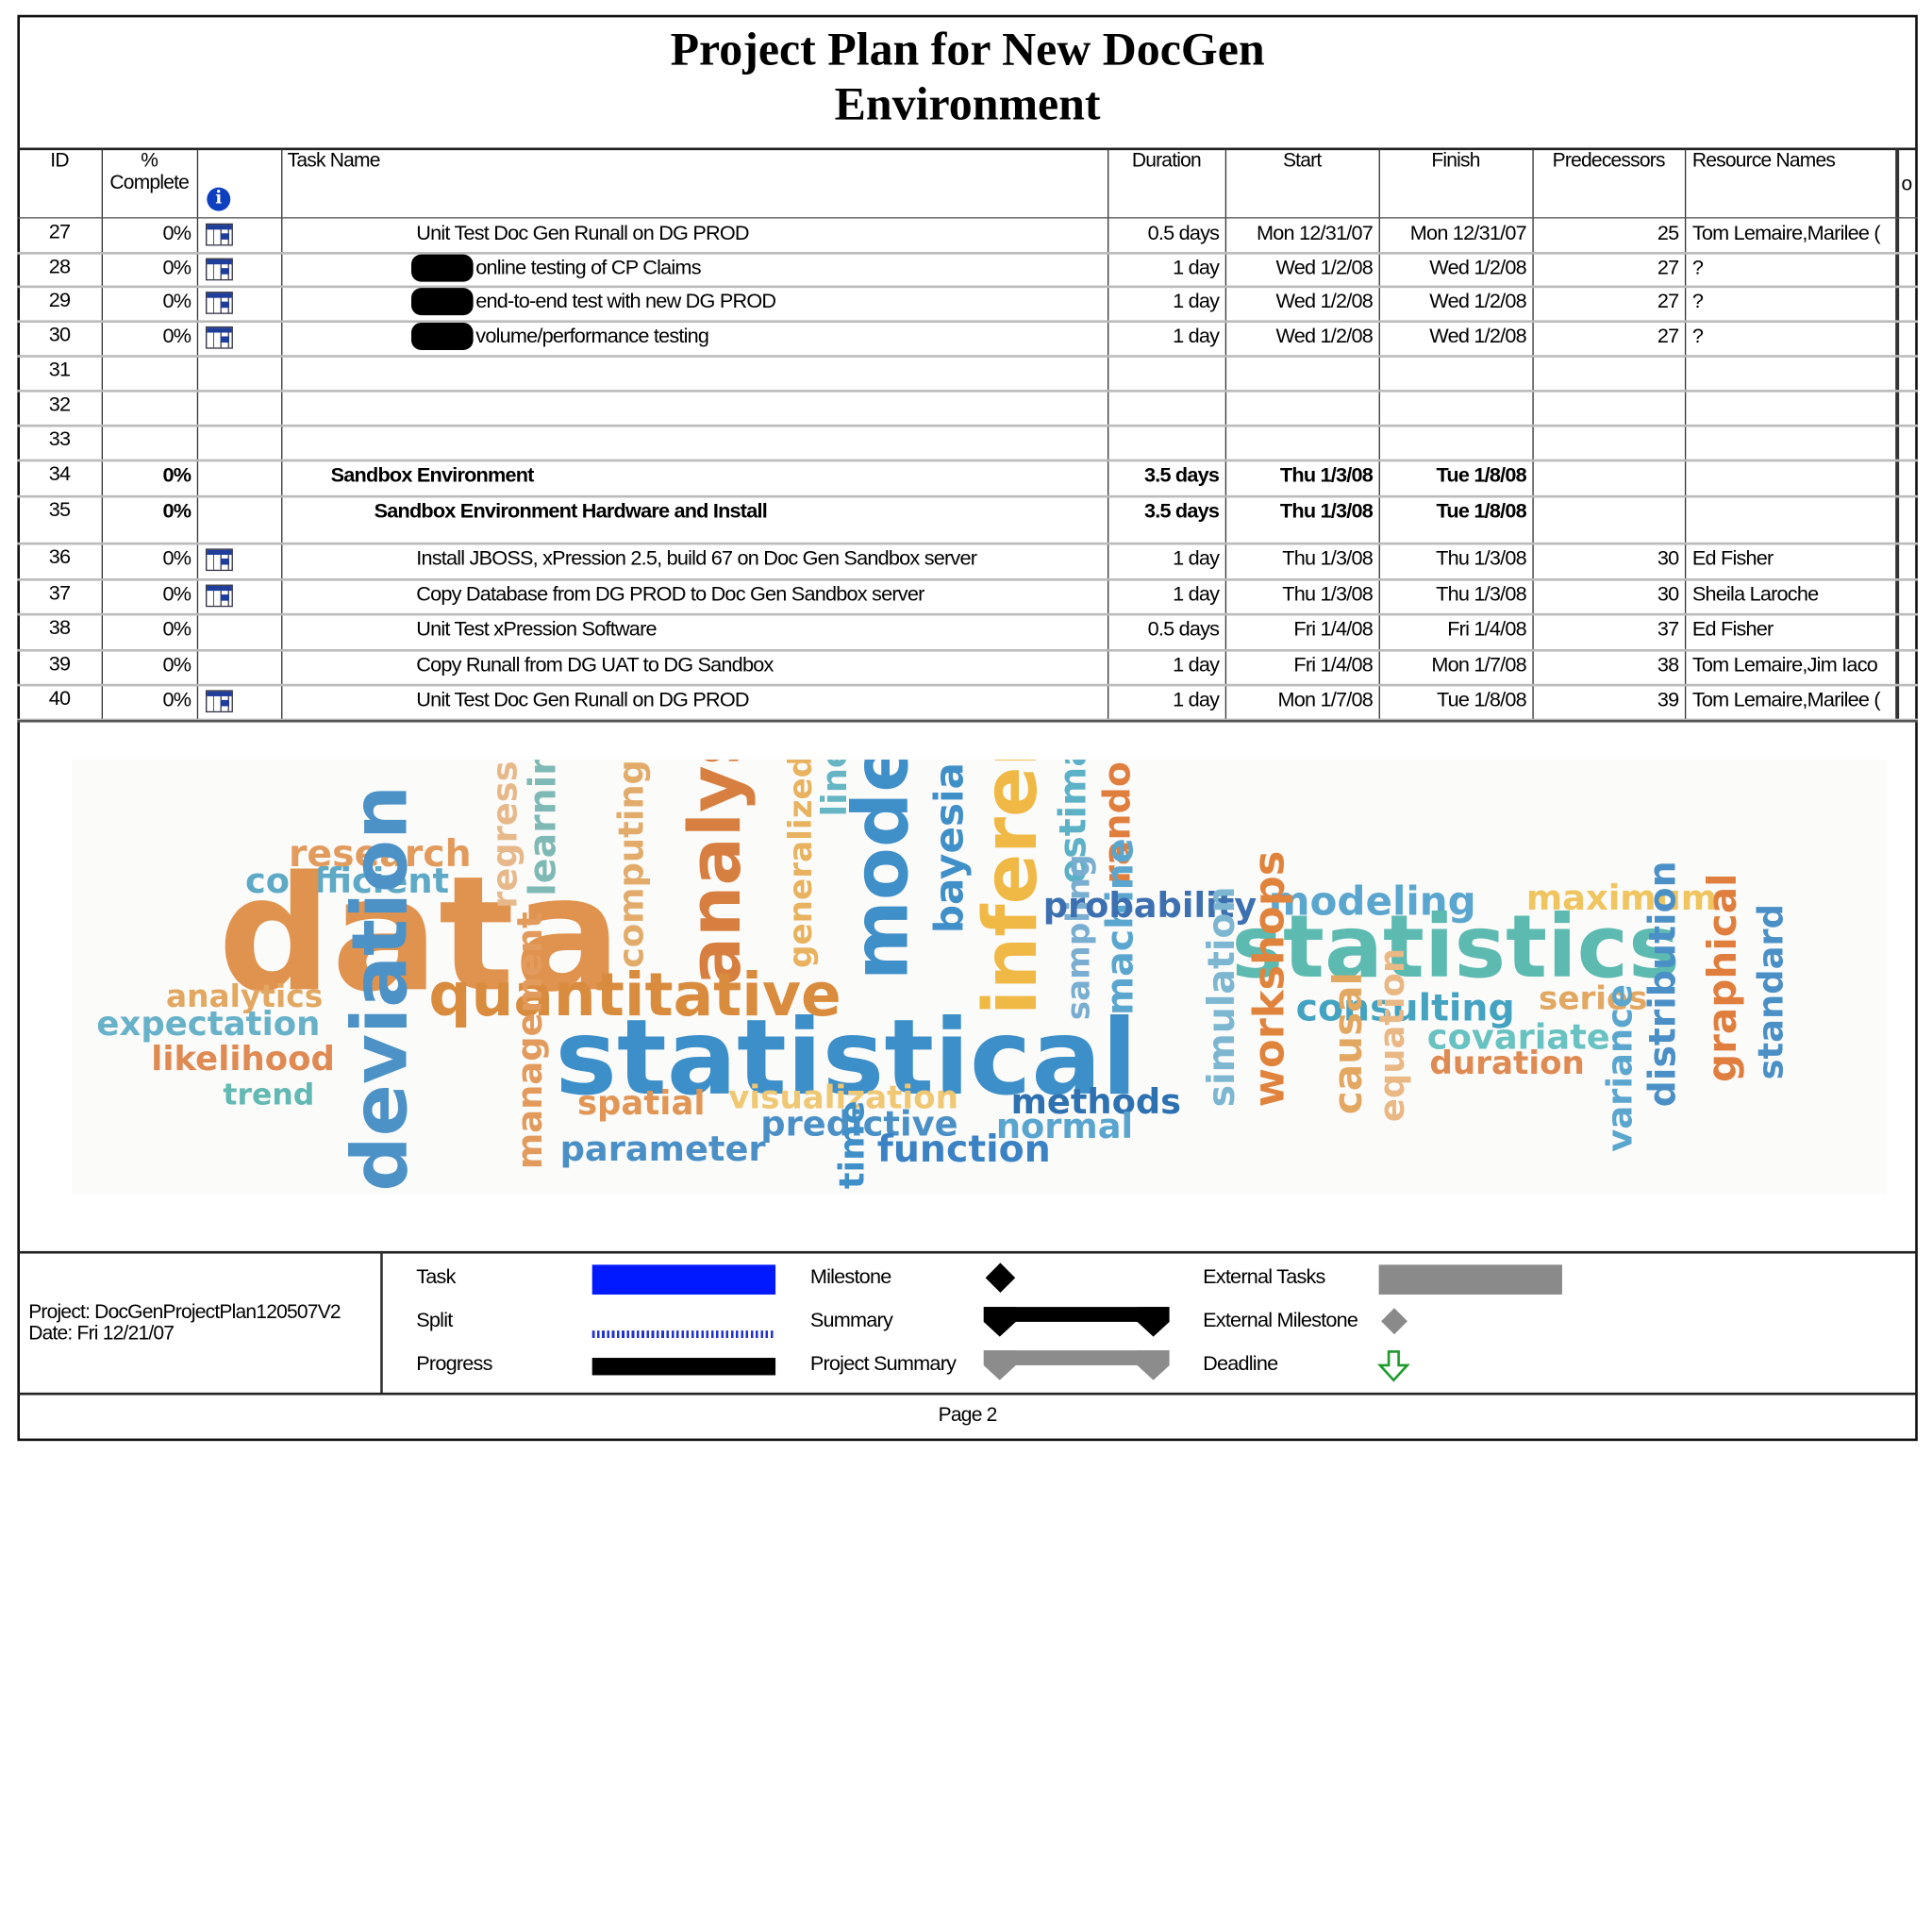  I want to click on task-resources: Sheila Laroche, so click(1755, 594).